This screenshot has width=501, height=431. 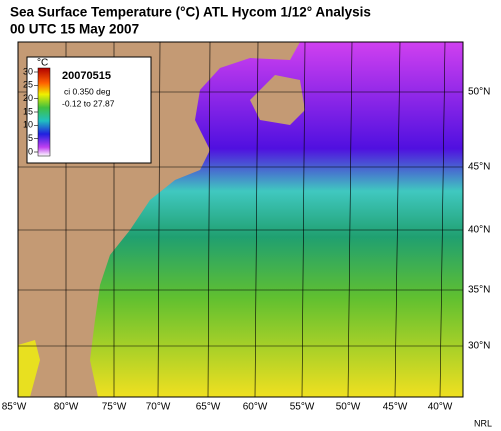 What do you see at coordinates (277, 100) in the screenshot?
I see `newfoundland` at bounding box center [277, 100].